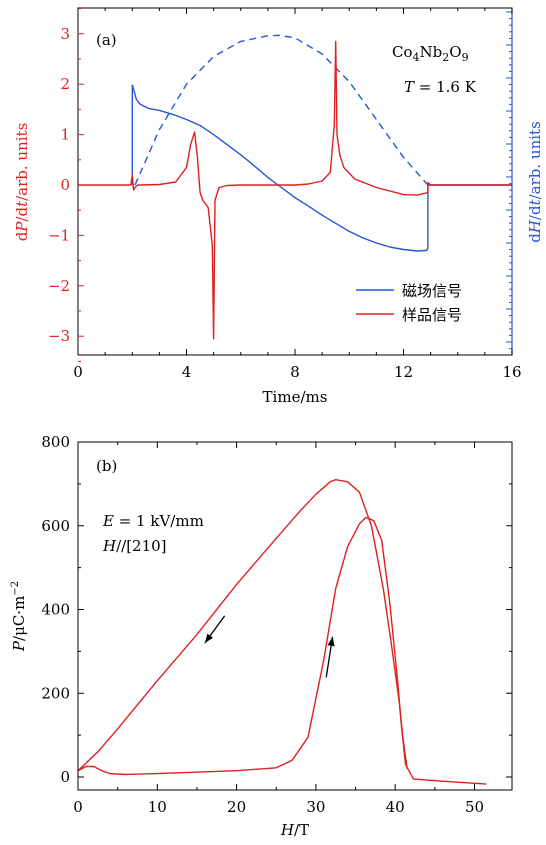 The image size is (546, 845). What do you see at coordinates (65, 135) in the screenshot?
I see `y-left-tick-label: 1` at bounding box center [65, 135].